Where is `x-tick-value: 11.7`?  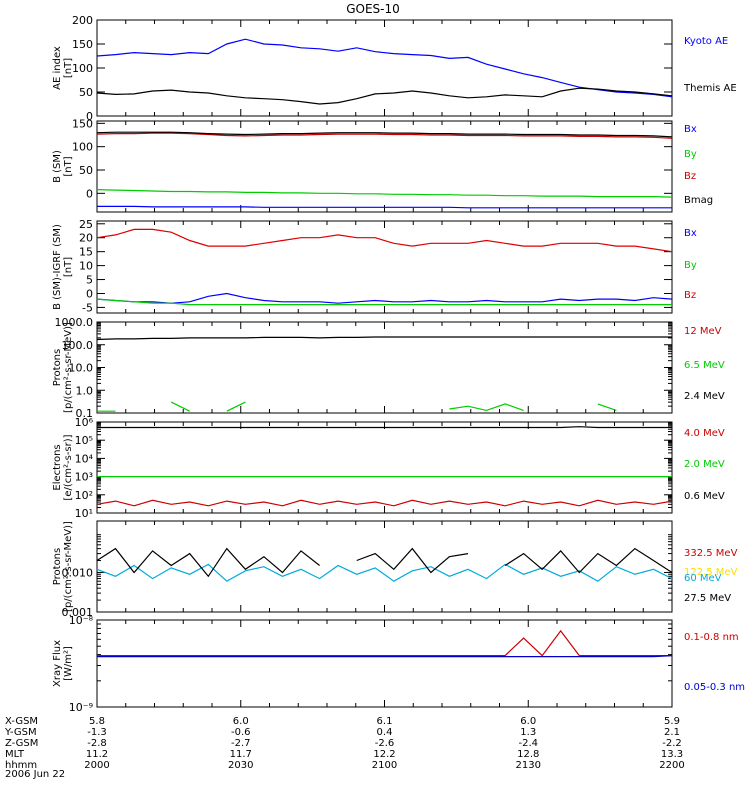
x-tick-value: 11.7 is located at coordinates (241, 754).